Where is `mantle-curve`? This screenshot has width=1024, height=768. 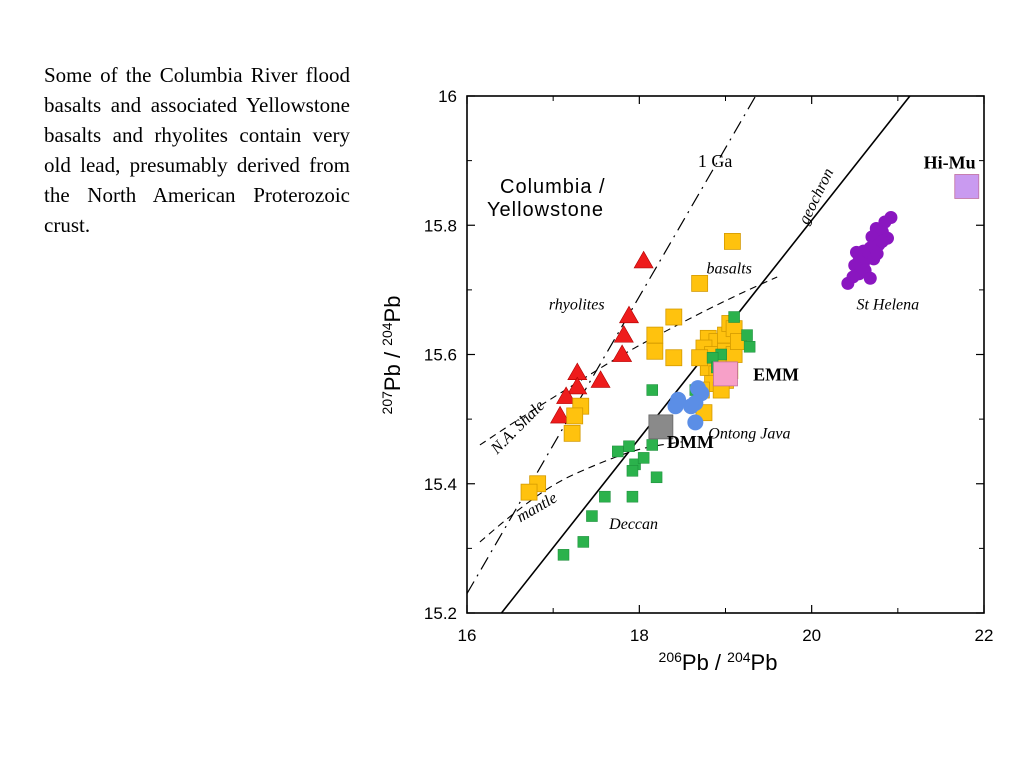 mantle-curve is located at coordinates (581, 492).